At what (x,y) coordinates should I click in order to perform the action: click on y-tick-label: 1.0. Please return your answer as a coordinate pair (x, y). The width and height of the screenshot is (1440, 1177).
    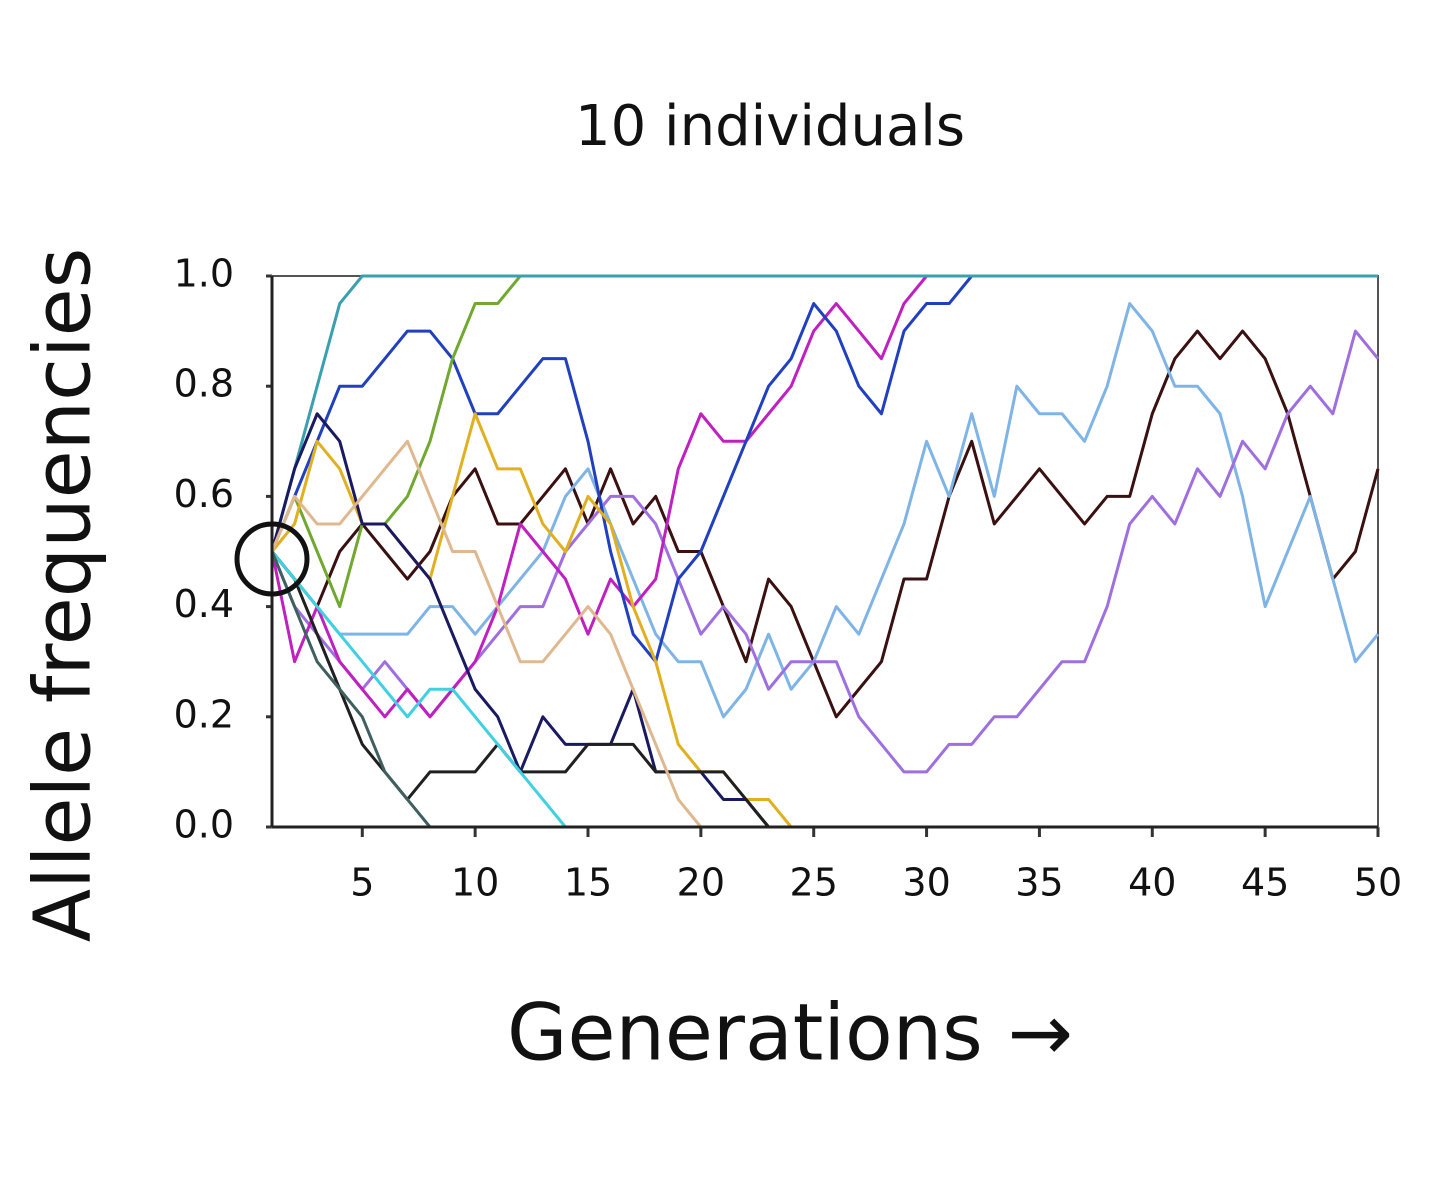
    Looking at the image, I should click on (204, 274).